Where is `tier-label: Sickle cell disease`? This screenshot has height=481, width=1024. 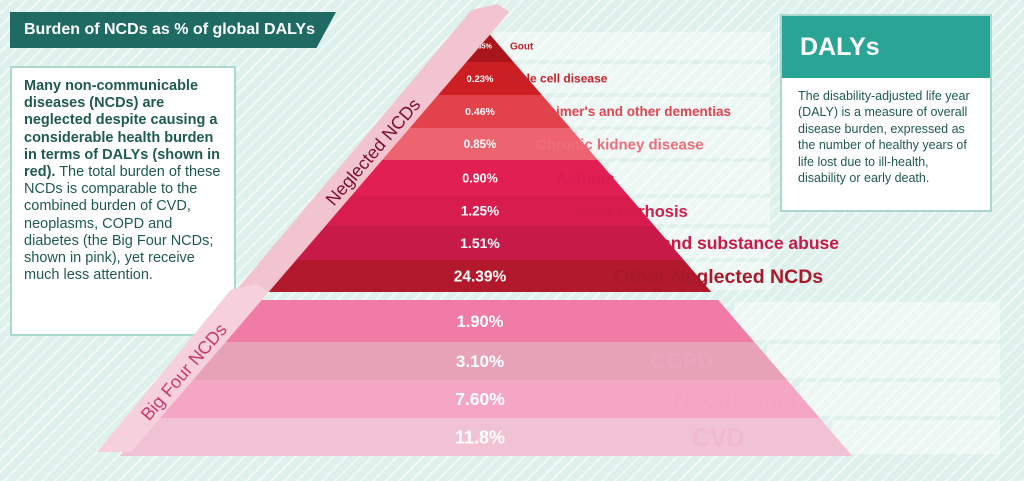
tier-label: Sickle cell disease is located at coordinates (555, 79).